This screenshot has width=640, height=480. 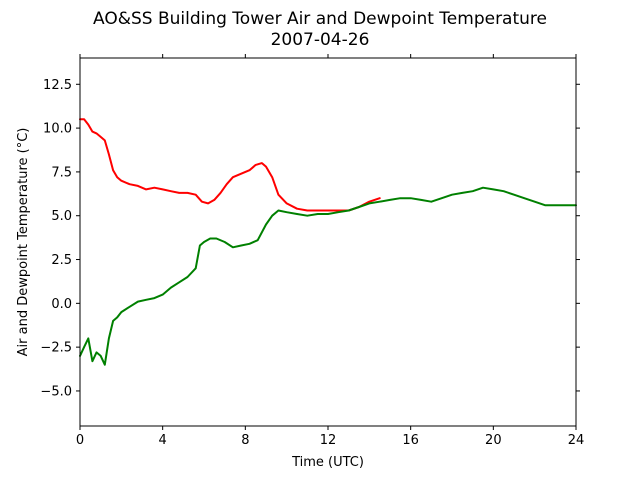 I want to click on y-tick-label: −5.0, so click(x=56, y=391).